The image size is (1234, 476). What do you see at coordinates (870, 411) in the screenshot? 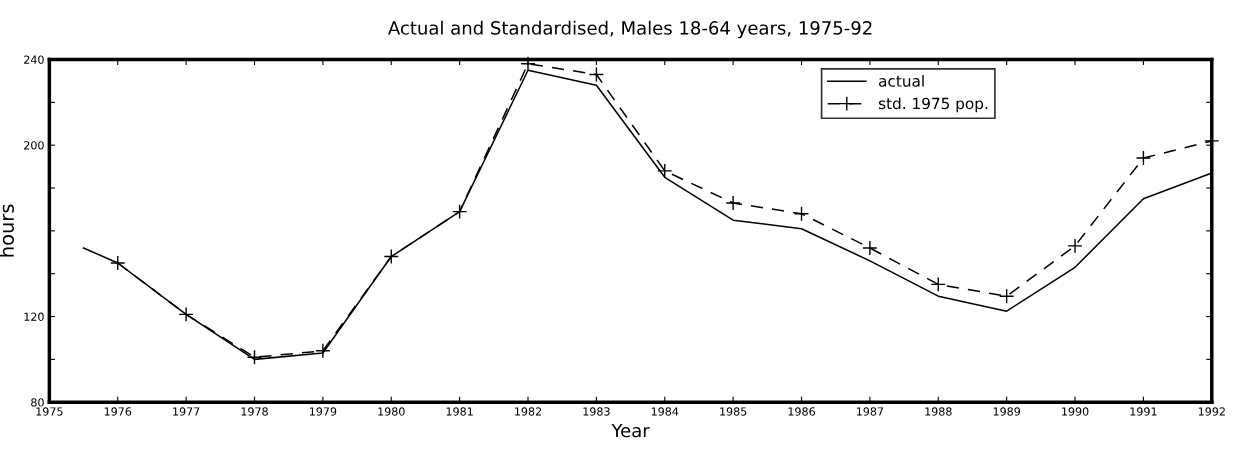
I see `x-tick-label: 1987` at bounding box center [870, 411].